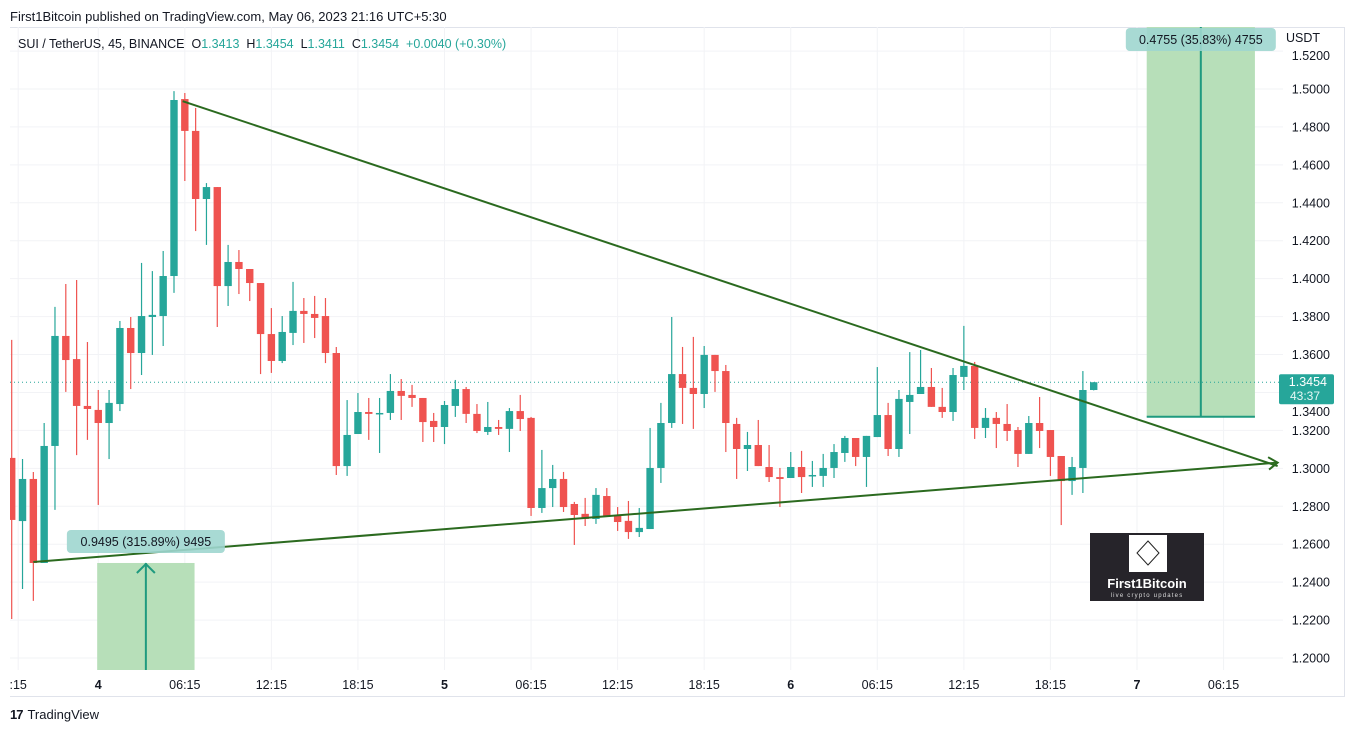 Image resolution: width=1354 pixels, height=733 pixels. What do you see at coordinates (146, 568) in the screenshot?
I see `arrow-up-icon` at bounding box center [146, 568].